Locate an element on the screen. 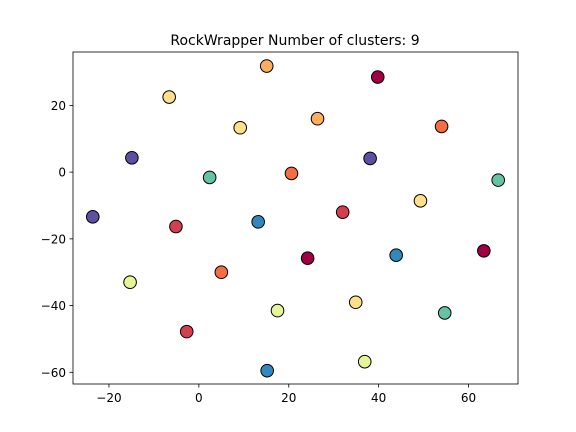 This screenshot has height=432, width=576. x-tick-label: −20 is located at coordinates (108, 398).